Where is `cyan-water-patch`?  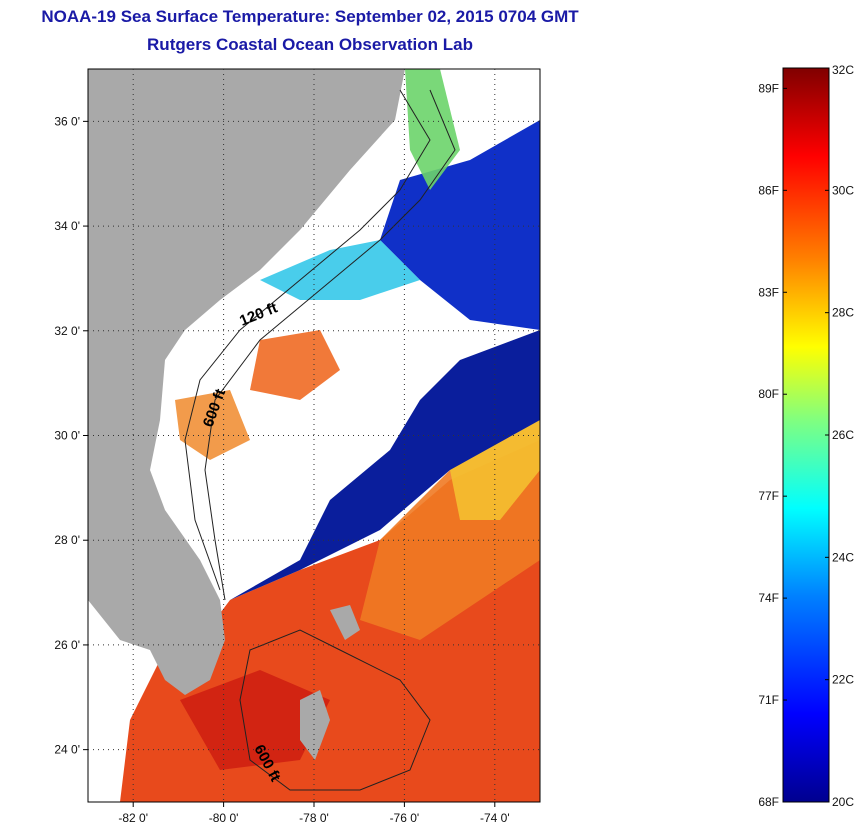
cyan-water-patch is located at coordinates (340, 270).